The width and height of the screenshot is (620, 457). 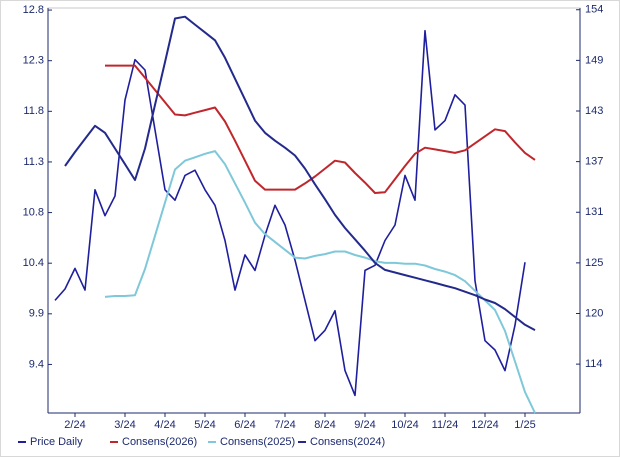 I want to click on y-tick-label: 12.8, so click(x=33, y=10).